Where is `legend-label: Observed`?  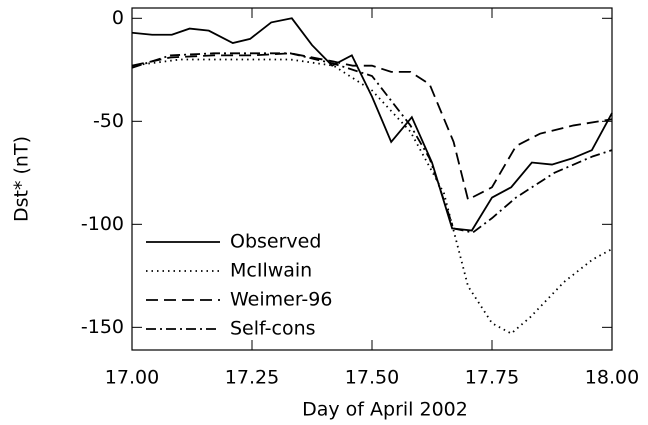 legend-label: Observed is located at coordinates (275, 242).